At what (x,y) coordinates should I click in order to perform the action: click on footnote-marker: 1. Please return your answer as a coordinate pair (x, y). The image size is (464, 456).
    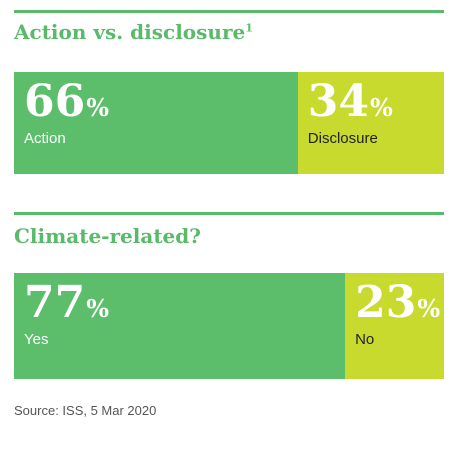
    Looking at the image, I should click on (249, 28).